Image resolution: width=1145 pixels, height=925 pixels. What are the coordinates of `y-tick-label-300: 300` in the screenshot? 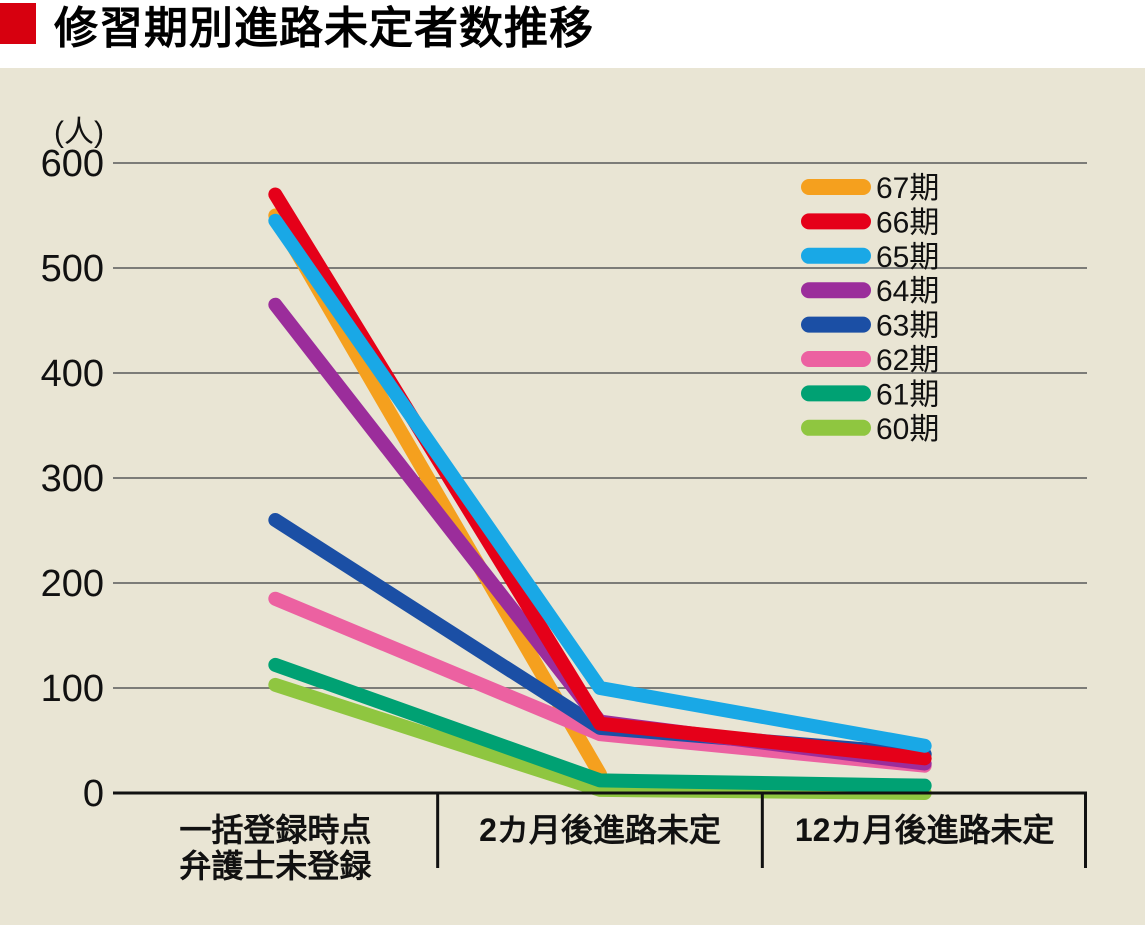 It's located at (72, 479).